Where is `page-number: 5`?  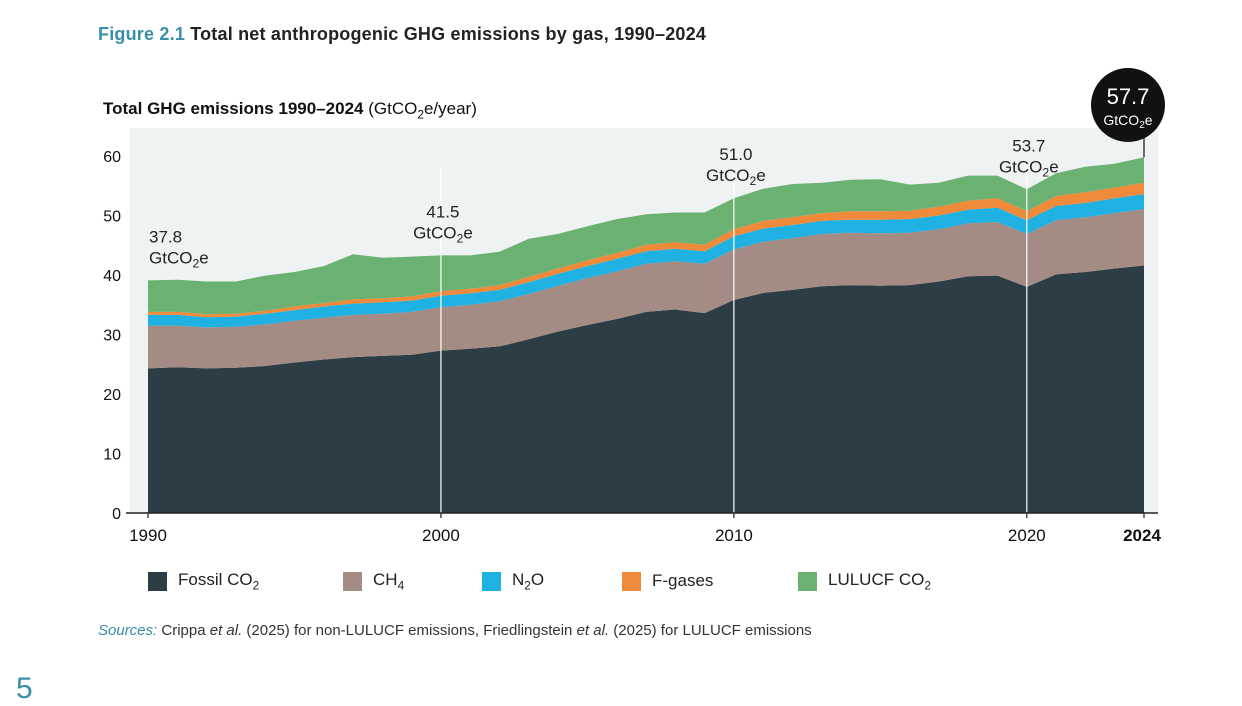
page-number: 5 is located at coordinates (24, 688).